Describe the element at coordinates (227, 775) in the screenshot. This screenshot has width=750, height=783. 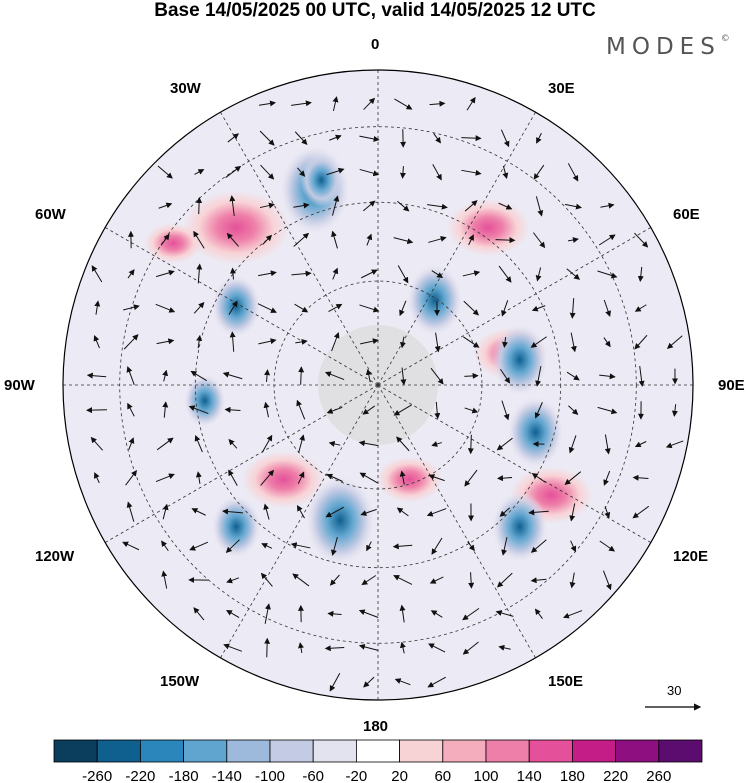
I see `colorbar-tick-label: -140` at that location.